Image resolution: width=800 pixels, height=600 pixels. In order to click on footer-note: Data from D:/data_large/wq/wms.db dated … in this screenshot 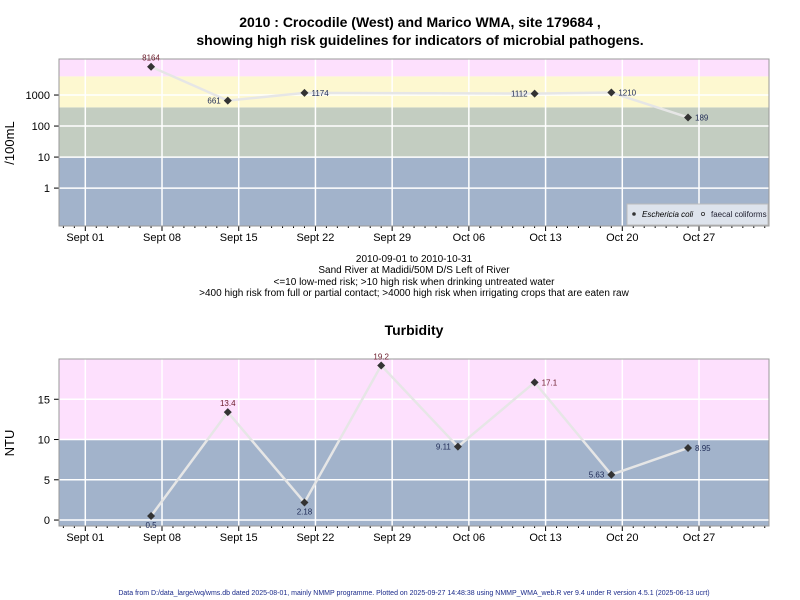, I will do `click(413, 593)`.